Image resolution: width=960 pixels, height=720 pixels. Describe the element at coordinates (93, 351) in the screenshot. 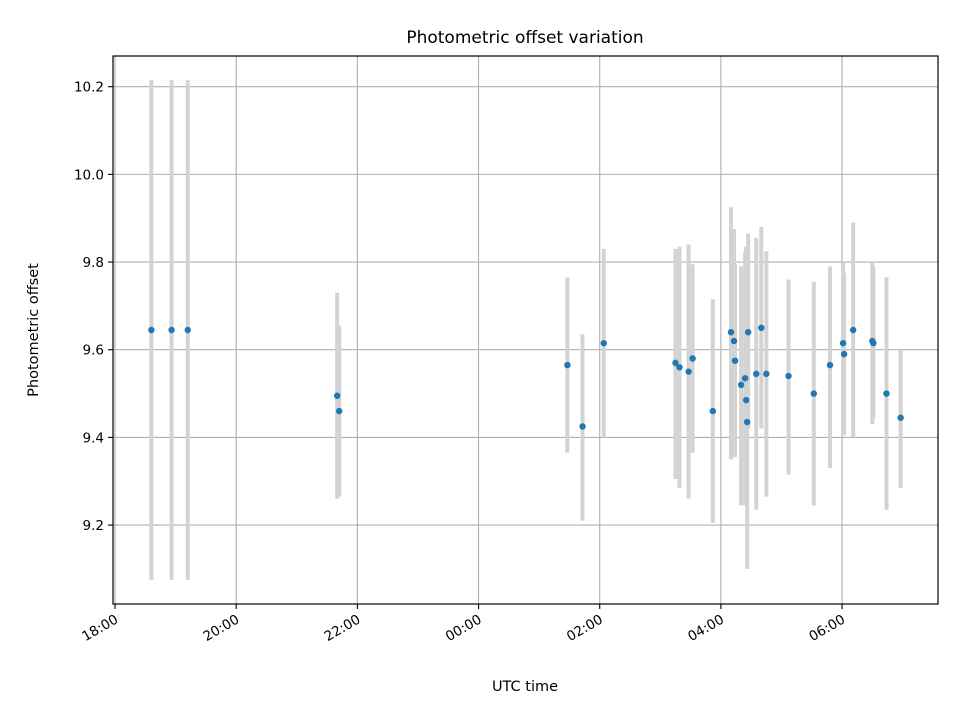

I see `y-tick-label: 9.6` at that location.